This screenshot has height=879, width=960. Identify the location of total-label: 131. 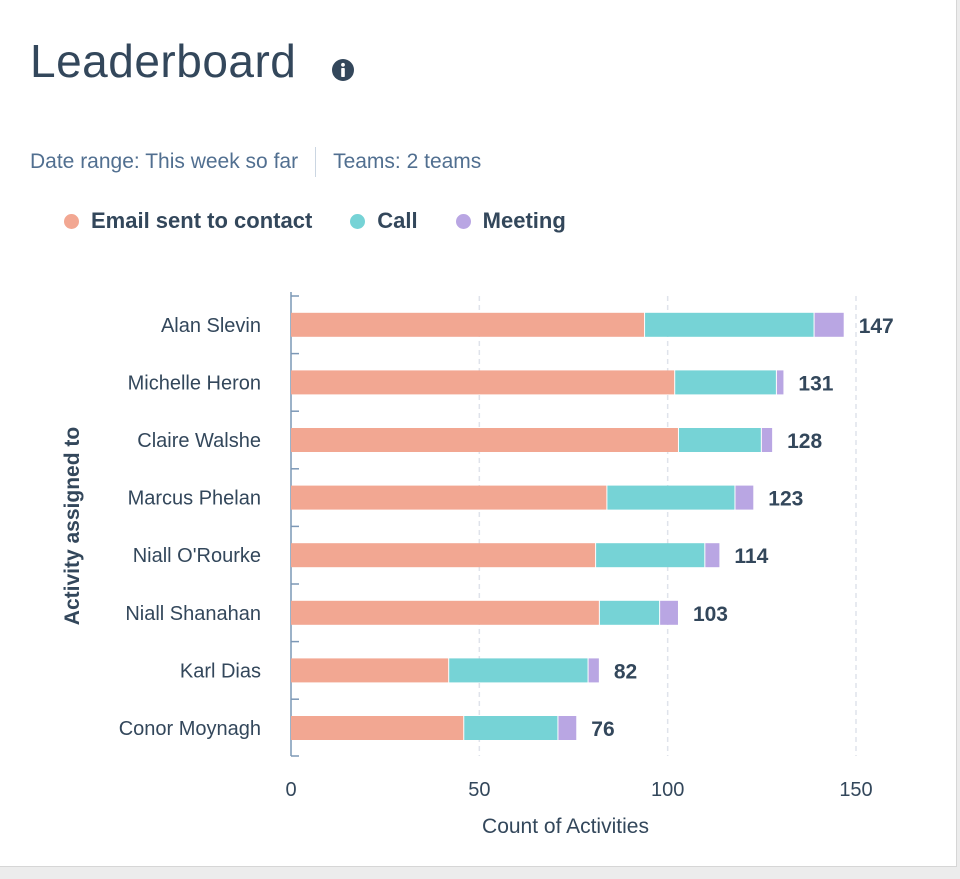
(815, 383).